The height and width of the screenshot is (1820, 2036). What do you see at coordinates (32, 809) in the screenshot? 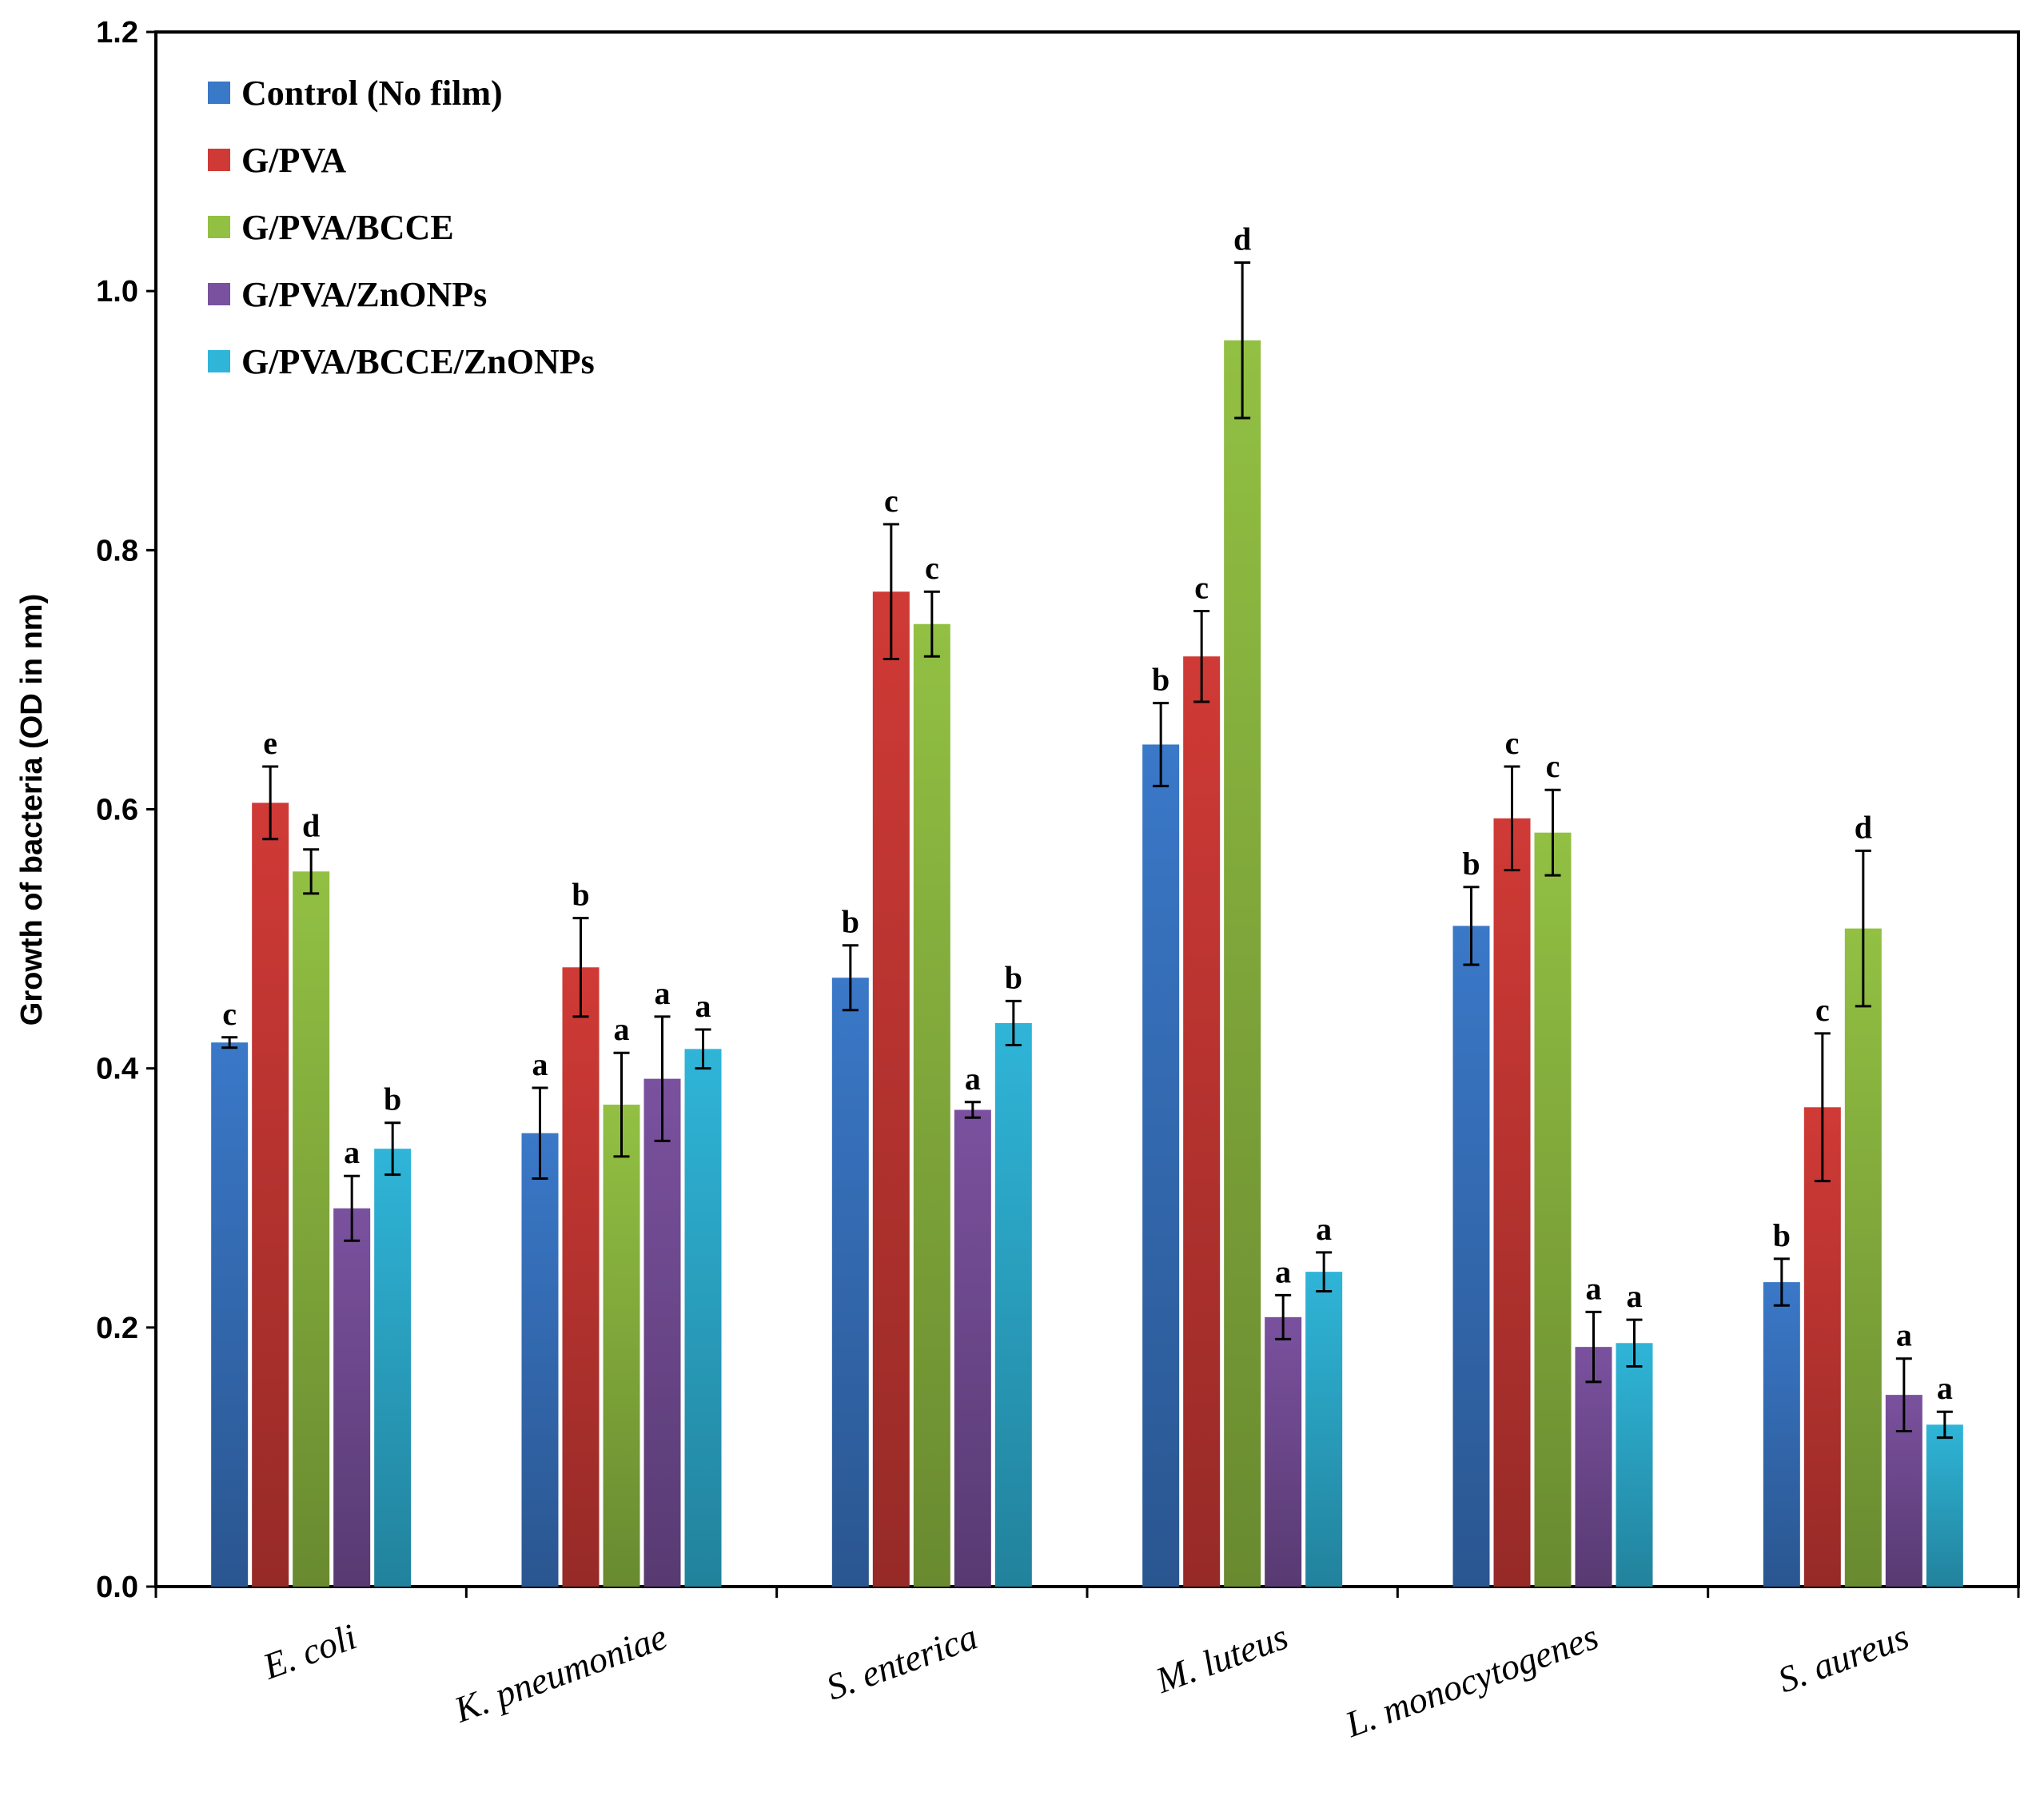
I see `y-axis-label: Growth of bacteria (OD in nm)` at bounding box center [32, 809].